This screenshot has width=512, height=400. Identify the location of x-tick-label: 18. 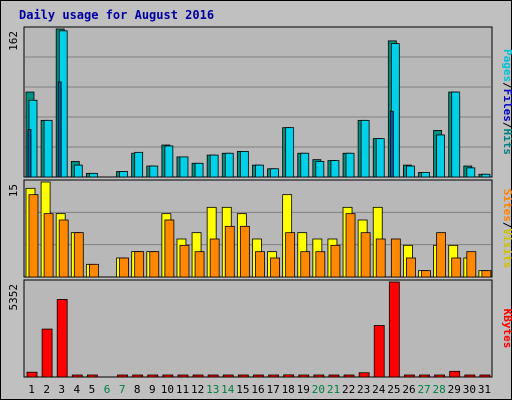
(288, 389).